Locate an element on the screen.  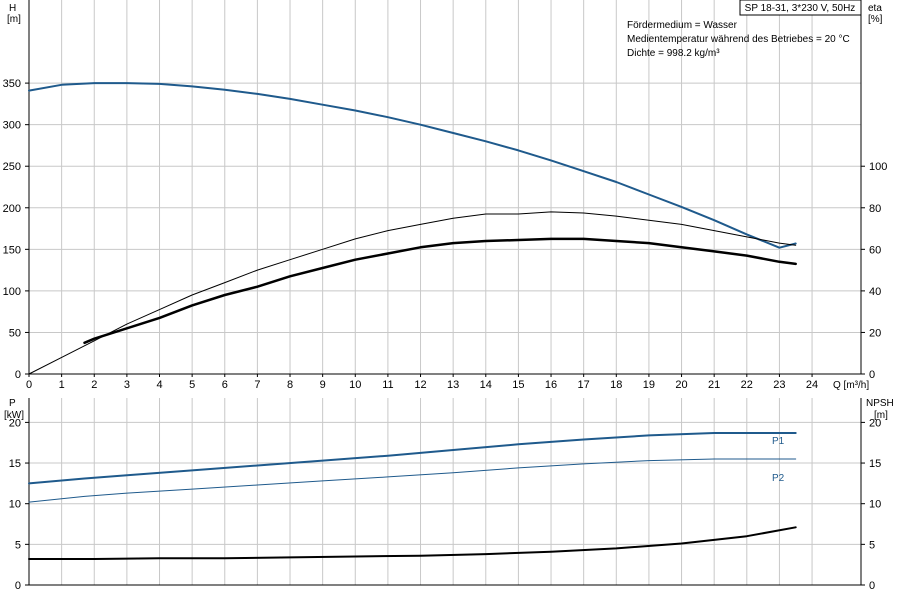
x-tick-label: 2 is located at coordinates (94, 385).